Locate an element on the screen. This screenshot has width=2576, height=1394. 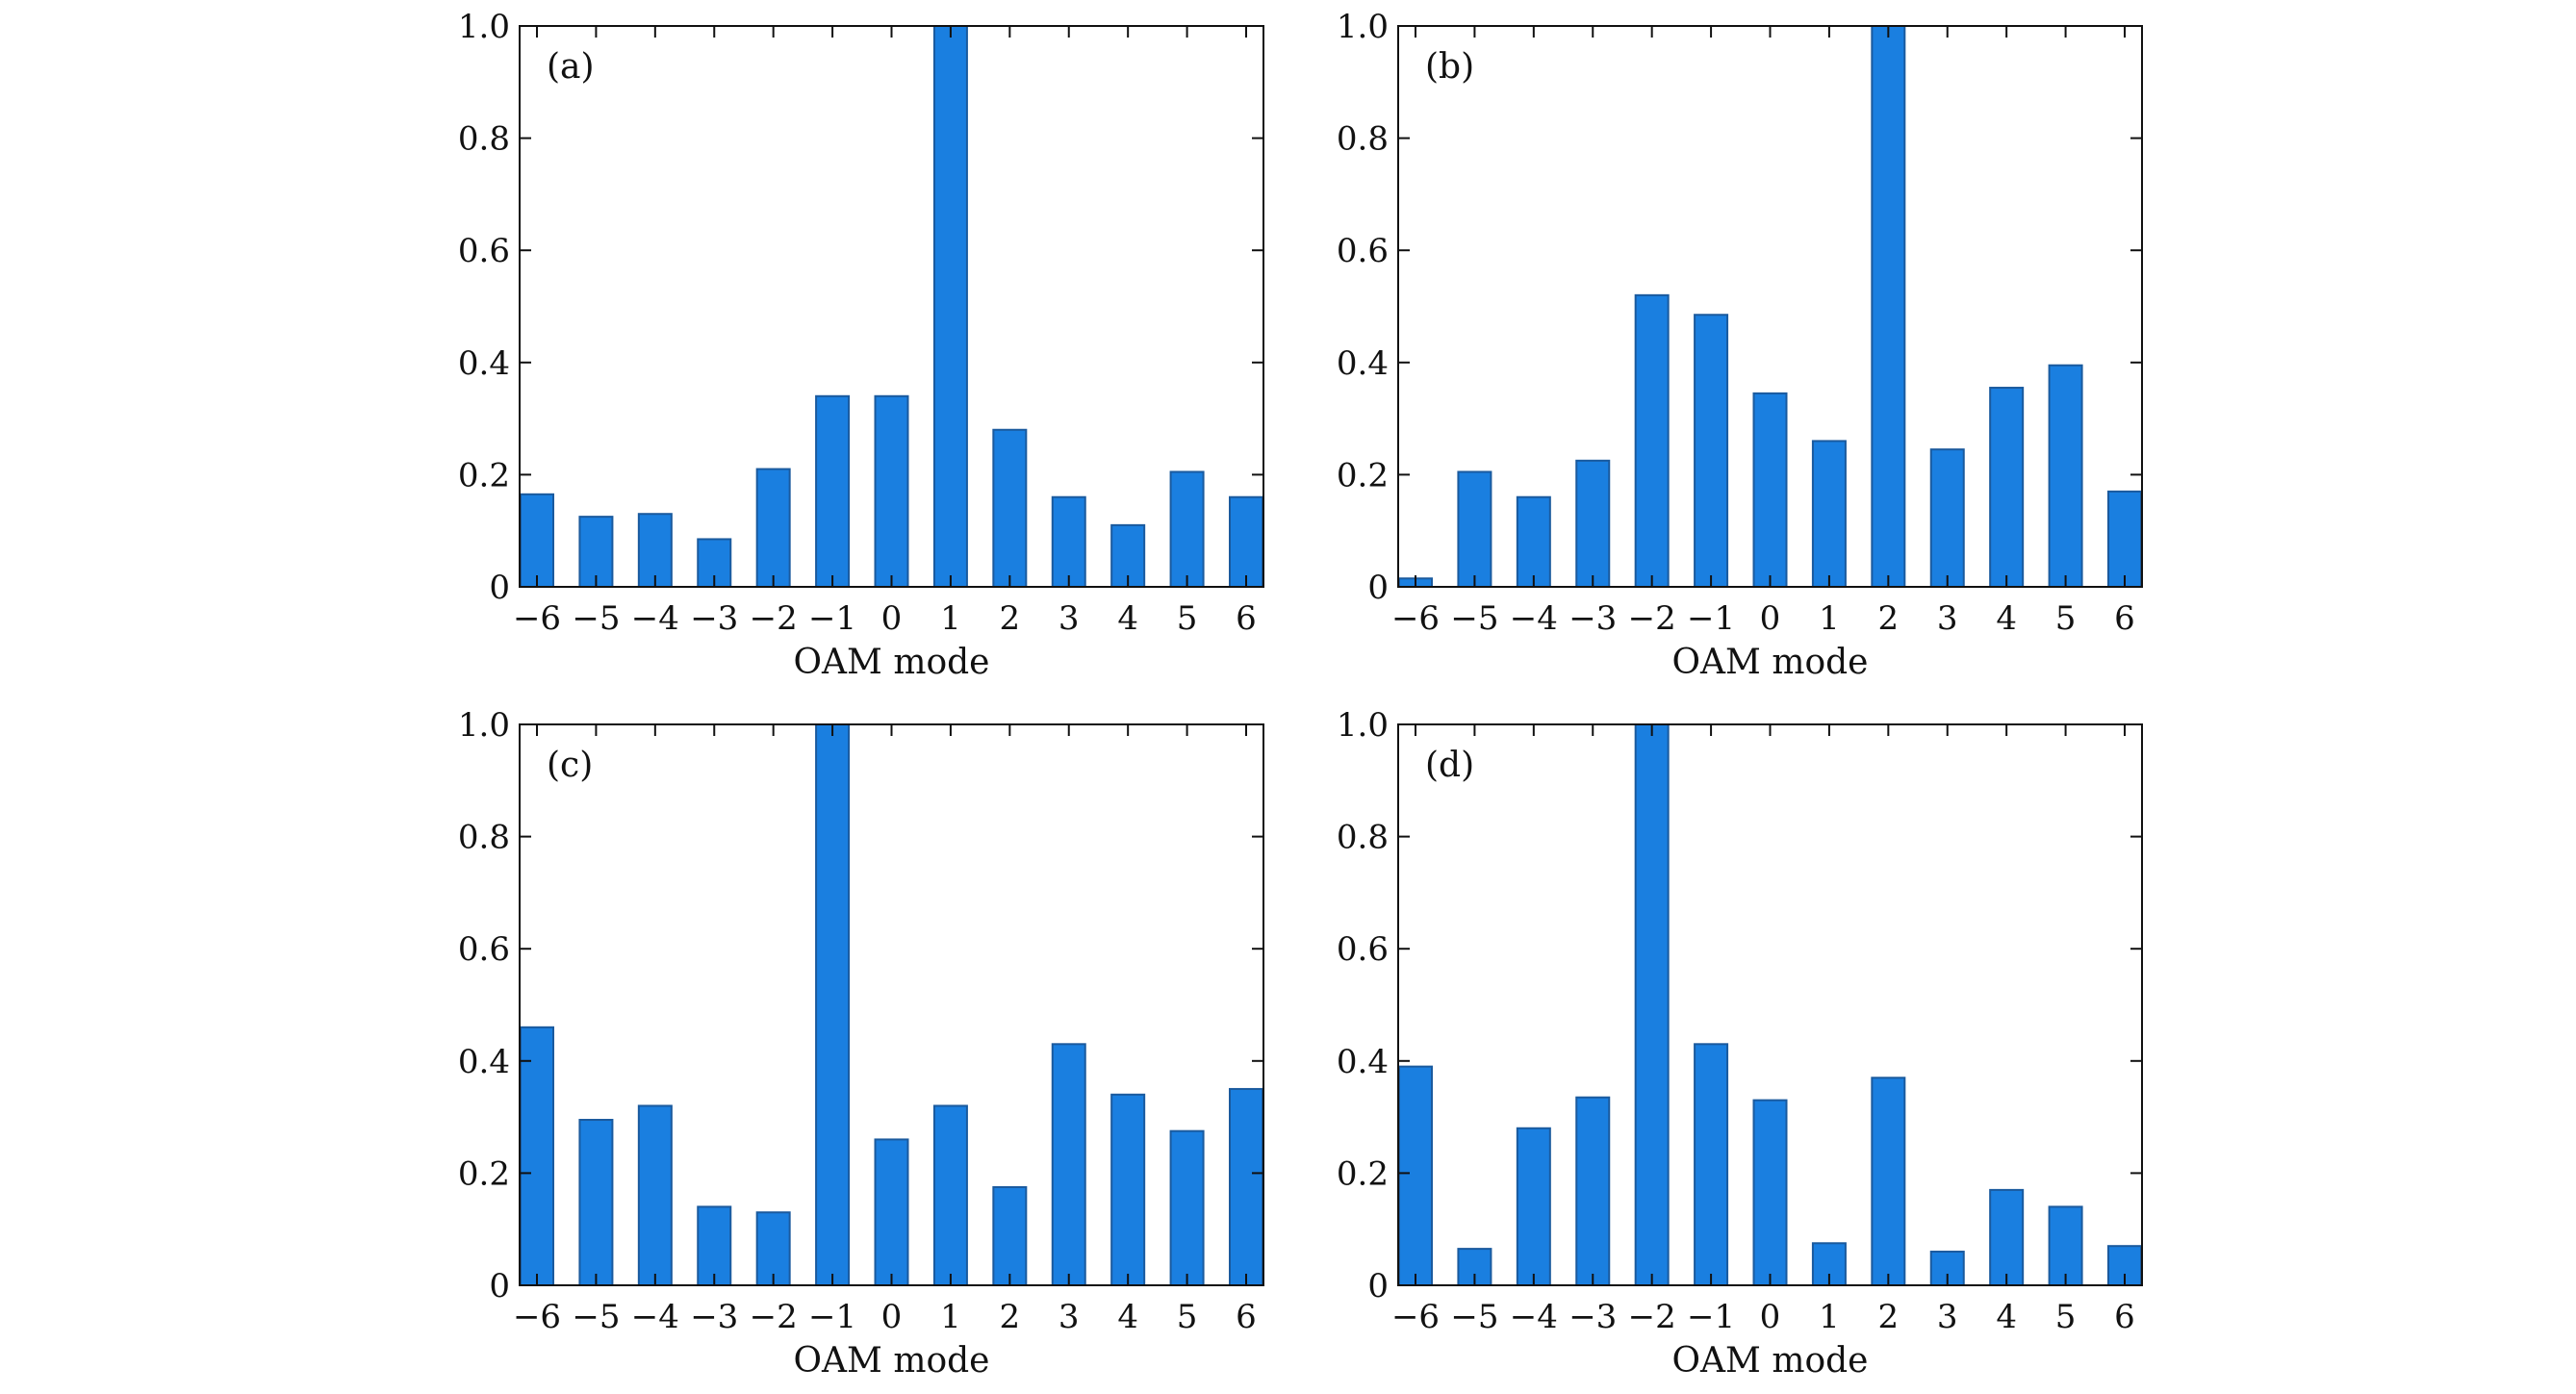
panel-label: (b) is located at coordinates (1449, 67).